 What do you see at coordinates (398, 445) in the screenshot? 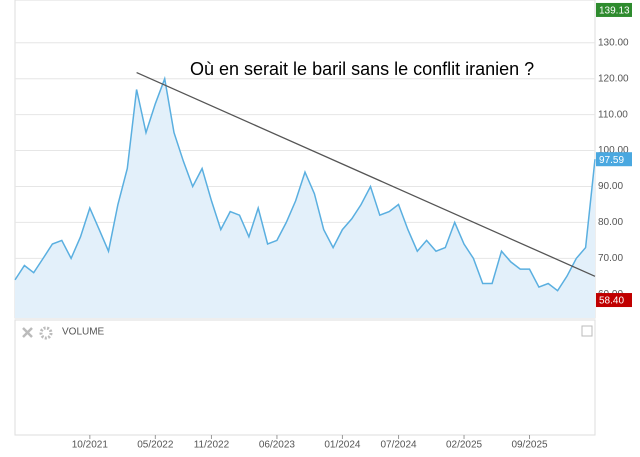
I see `x-tick-label: 07/2024` at bounding box center [398, 445].